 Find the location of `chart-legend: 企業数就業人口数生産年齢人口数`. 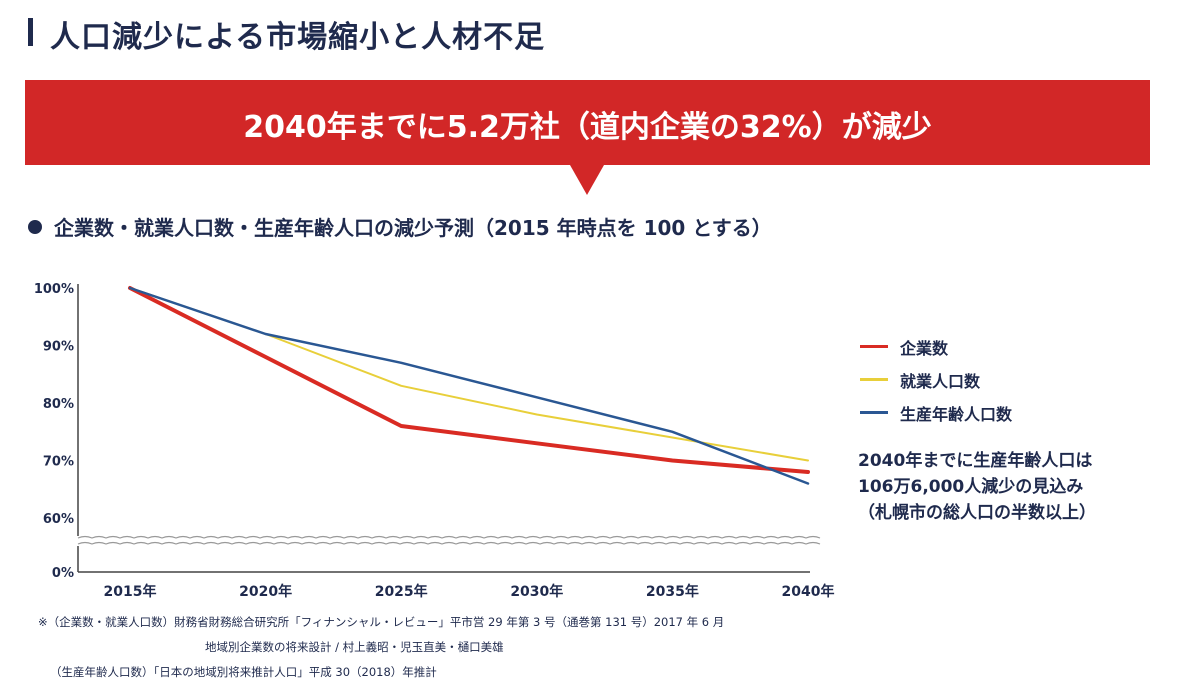

chart-legend: 企業数就業人口数生産年齢人口数 is located at coordinates (936, 379).